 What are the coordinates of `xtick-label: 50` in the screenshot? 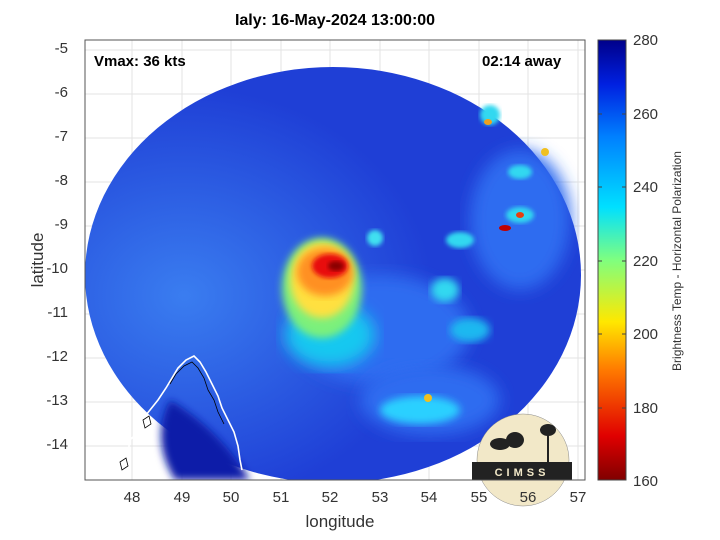 It's located at (231, 497).